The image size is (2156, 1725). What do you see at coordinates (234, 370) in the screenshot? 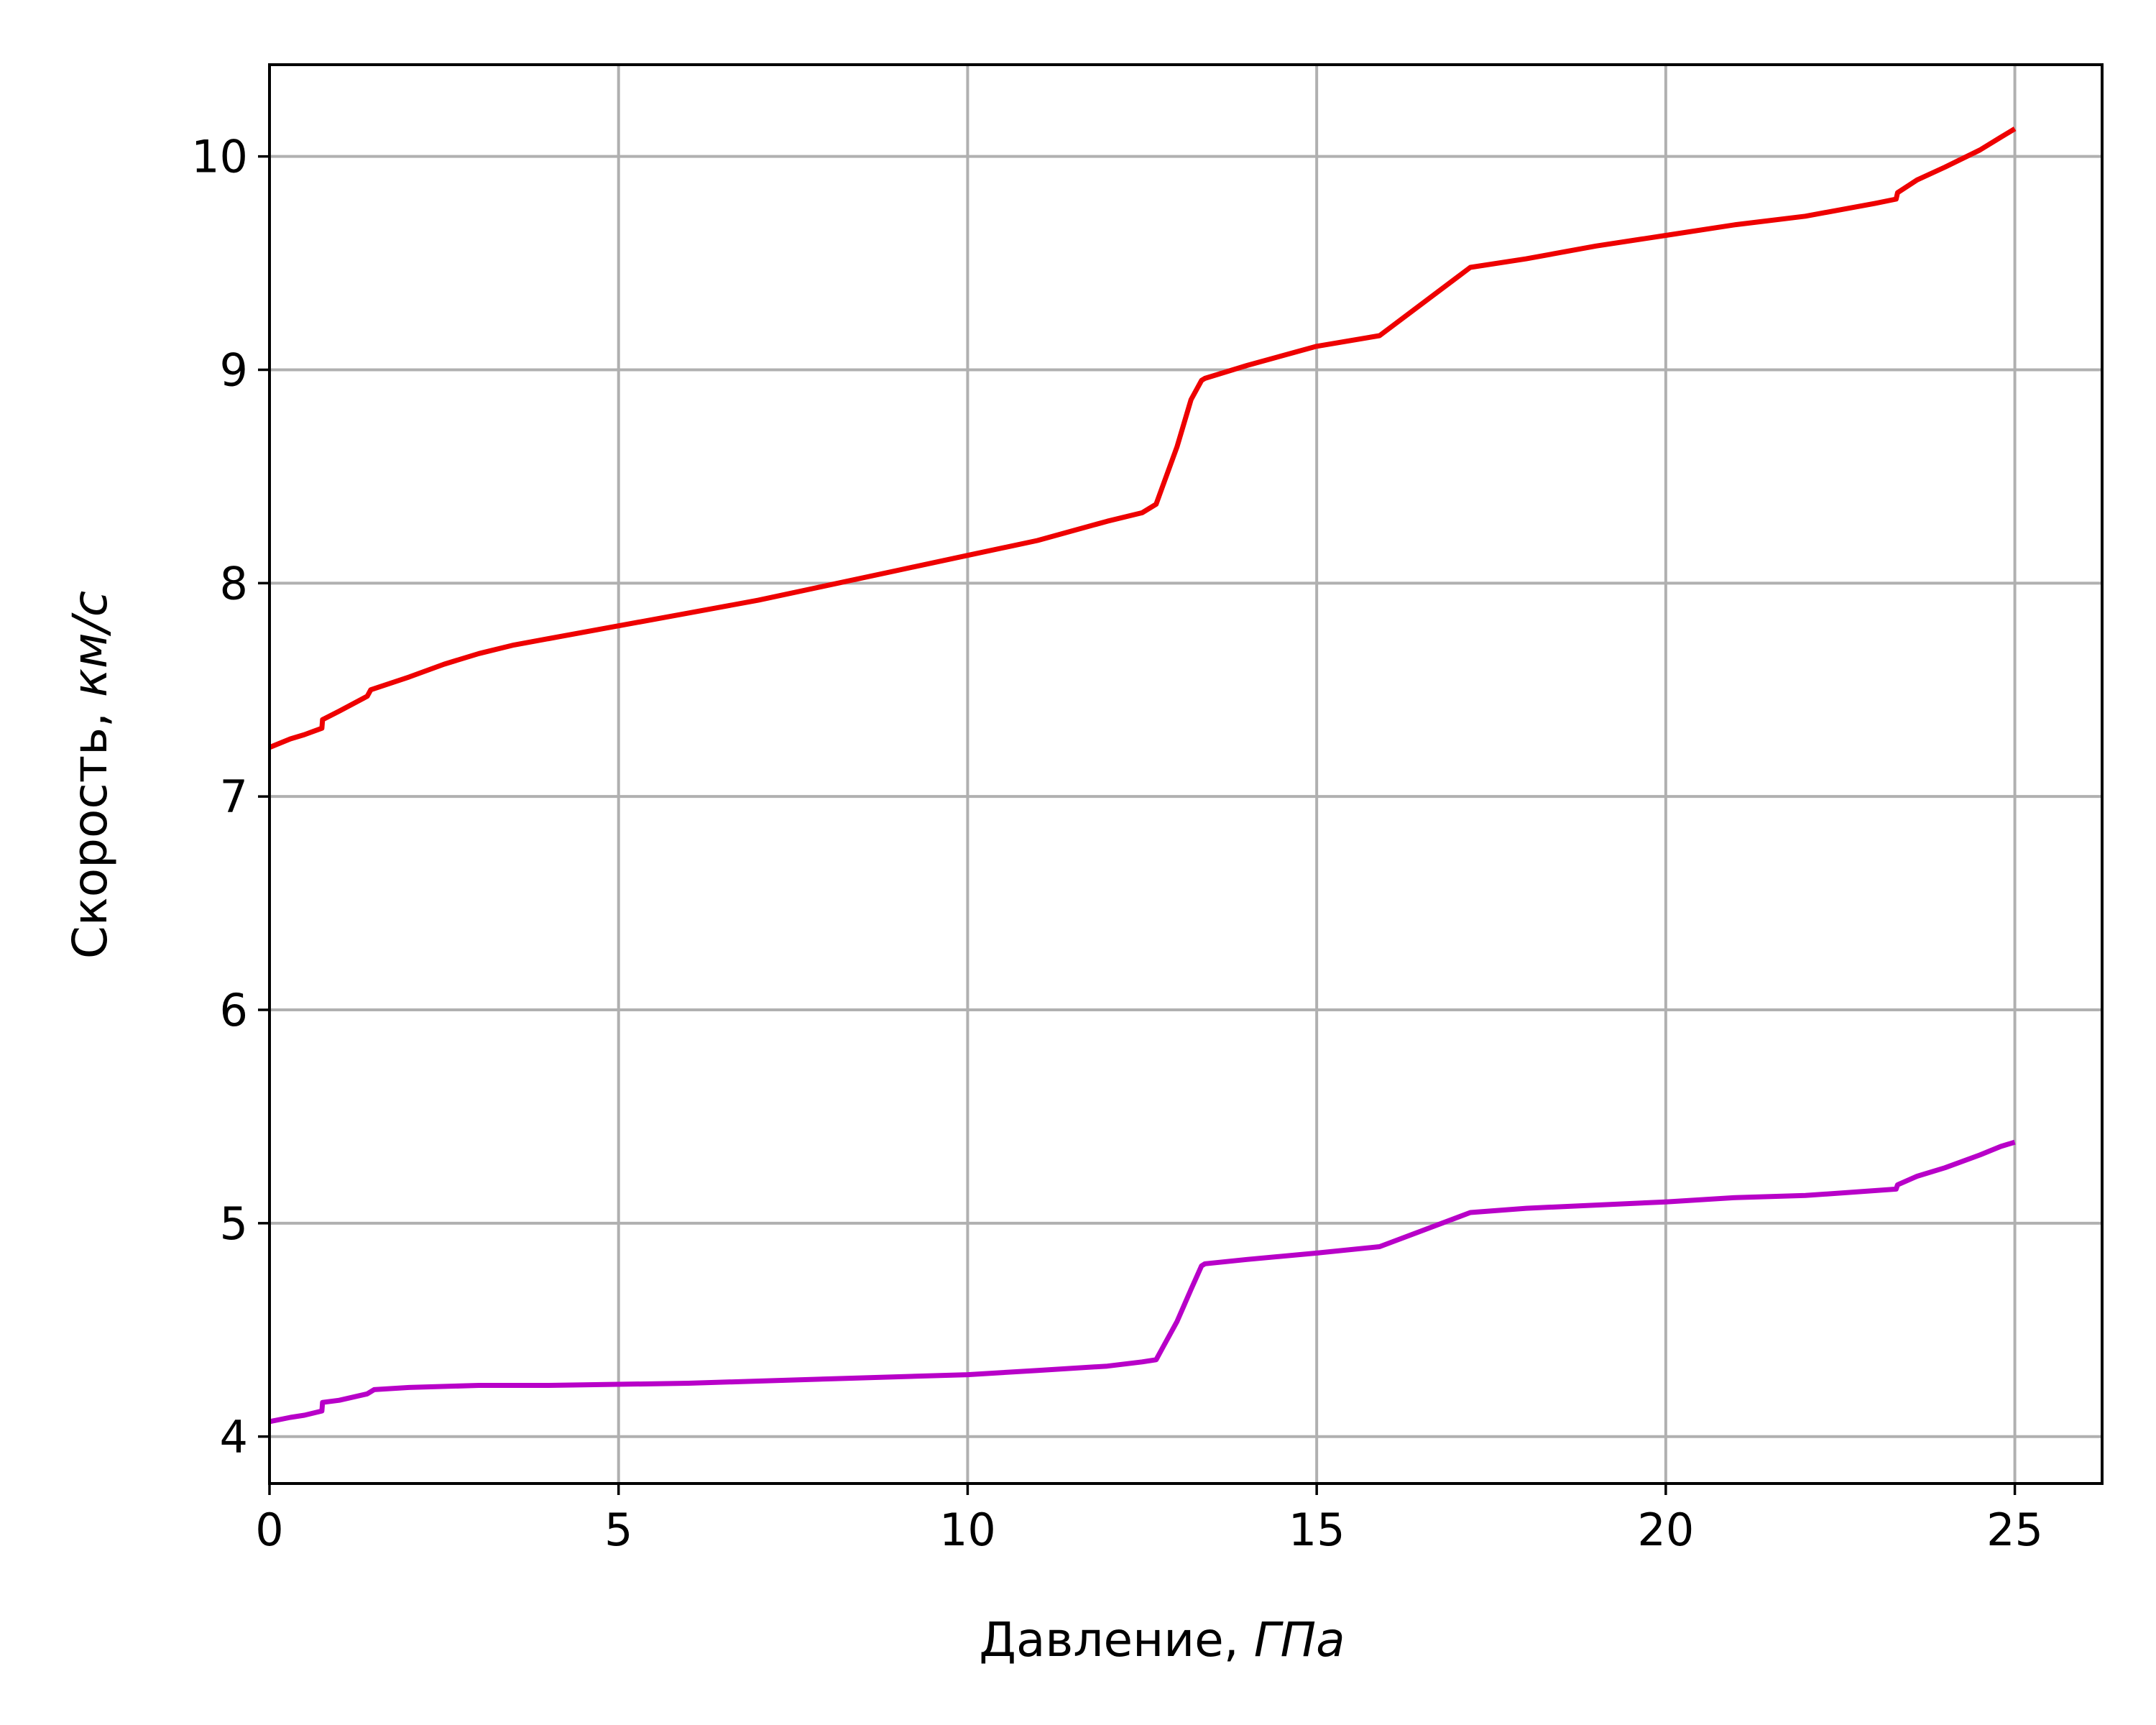
I see `y-tick-label: 9` at bounding box center [234, 370].